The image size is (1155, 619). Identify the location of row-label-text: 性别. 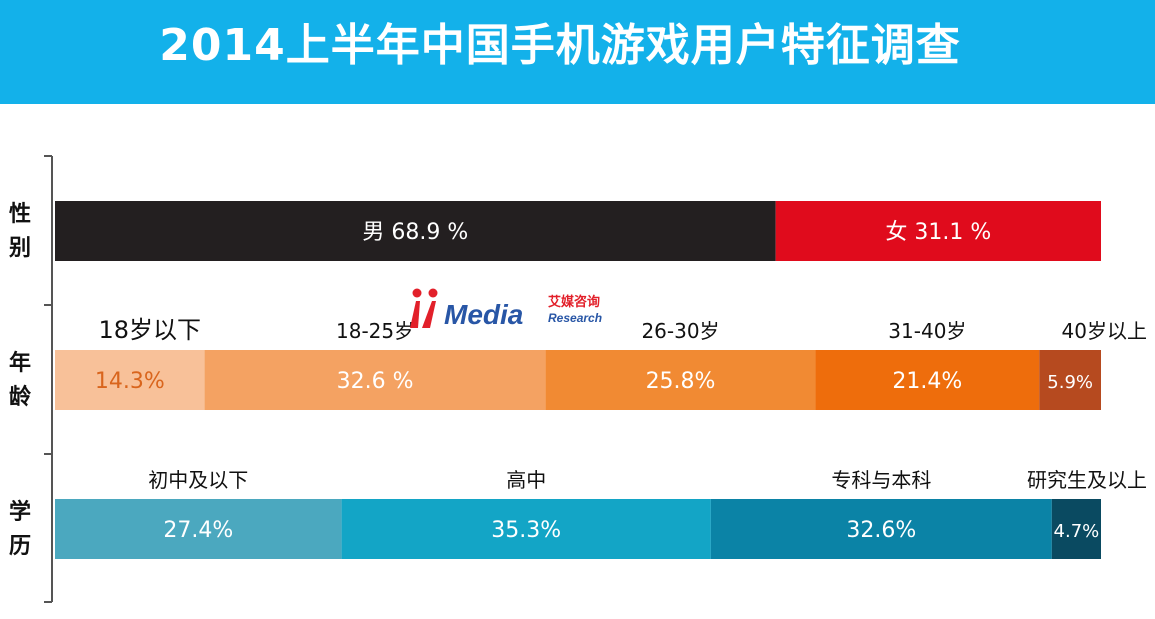
(19, 231).